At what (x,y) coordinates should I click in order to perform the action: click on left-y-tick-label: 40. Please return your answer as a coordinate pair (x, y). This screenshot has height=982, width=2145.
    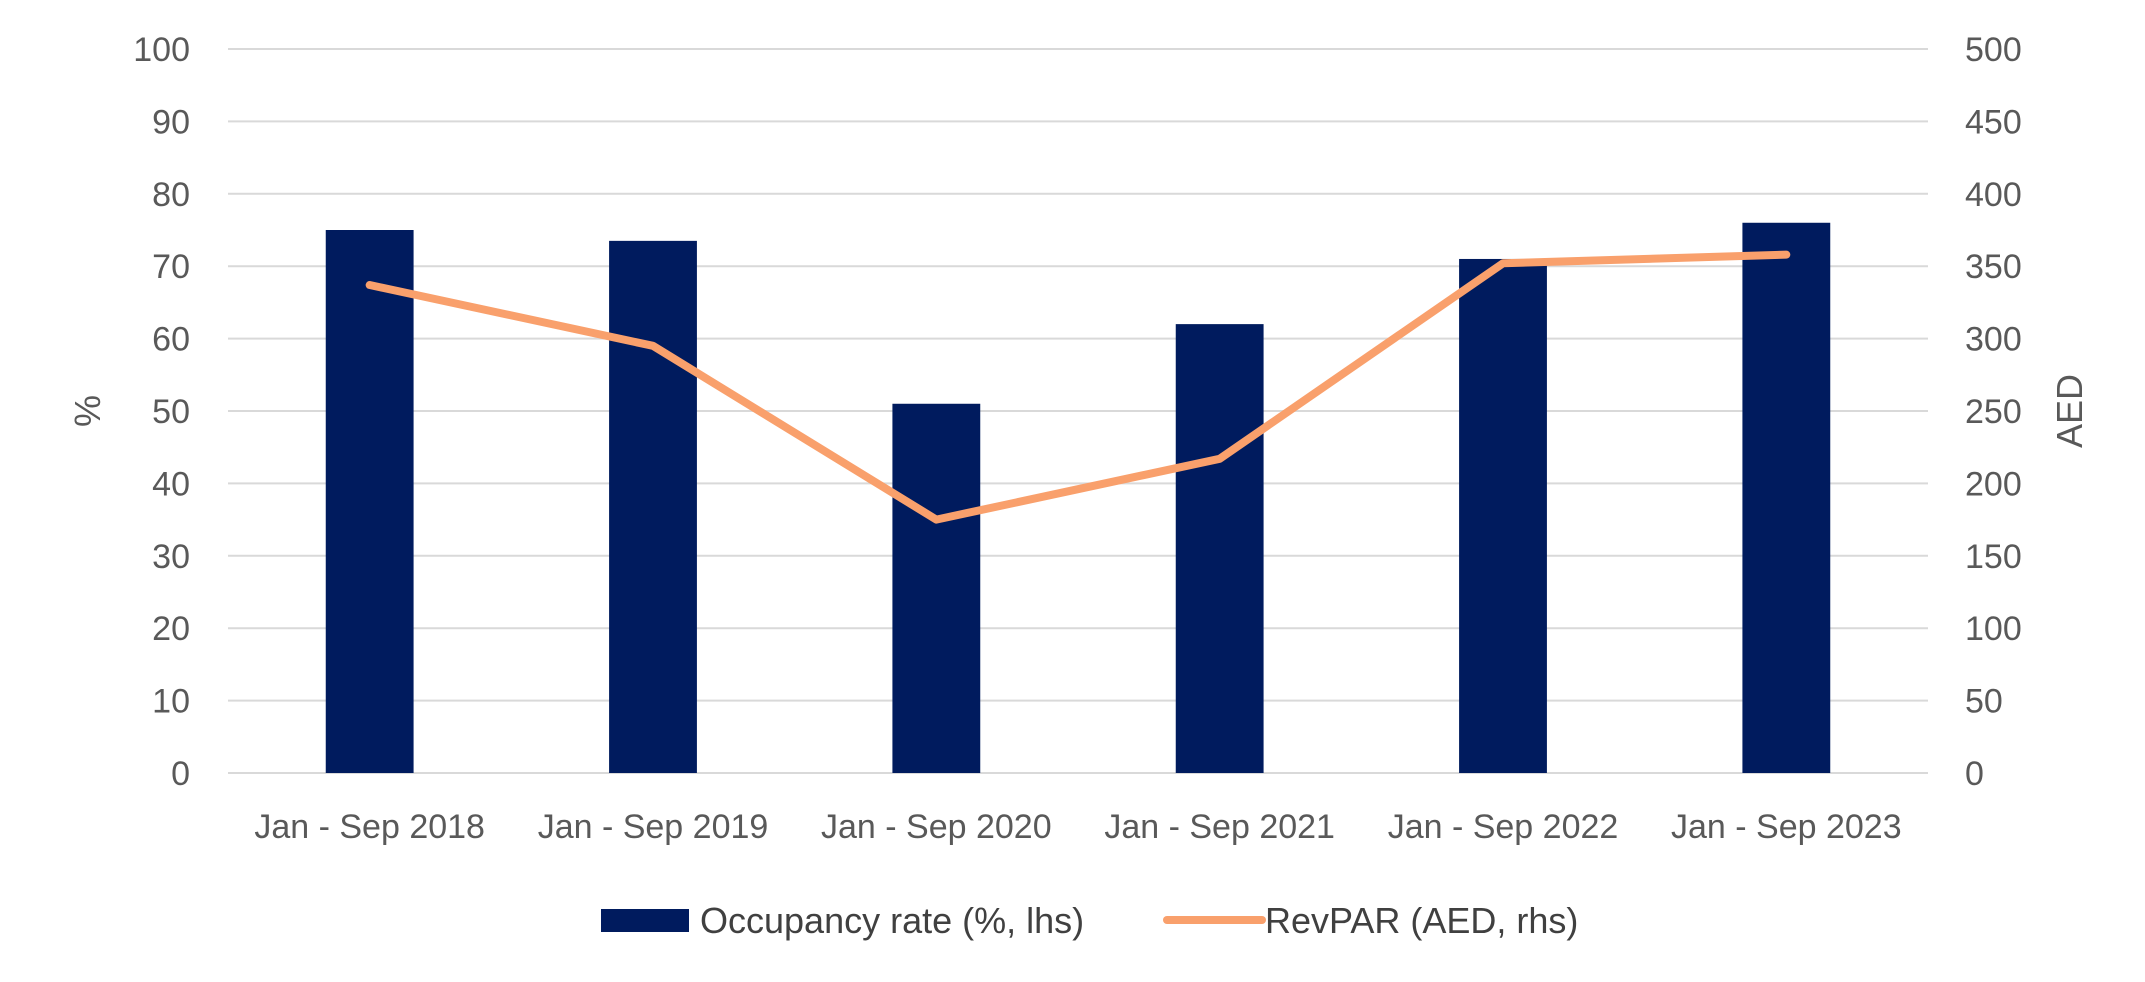
    Looking at the image, I should click on (171, 484).